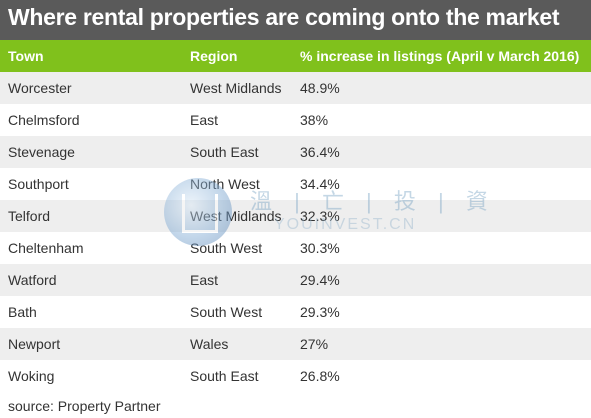 The image size is (591, 418). Describe the element at coordinates (445, 120) in the screenshot. I see `increase-cell: 38%` at that location.